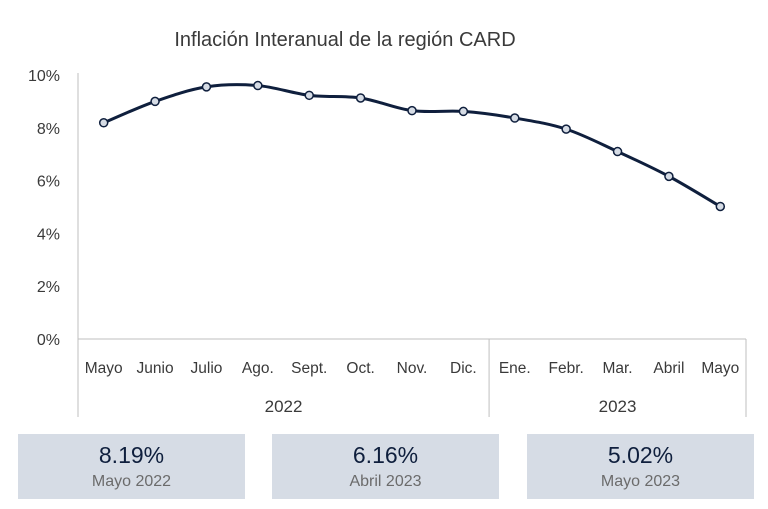 The width and height of the screenshot is (768, 509). I want to click on stat-card-april-2023: 6.16% Abril 2023, so click(385, 466).